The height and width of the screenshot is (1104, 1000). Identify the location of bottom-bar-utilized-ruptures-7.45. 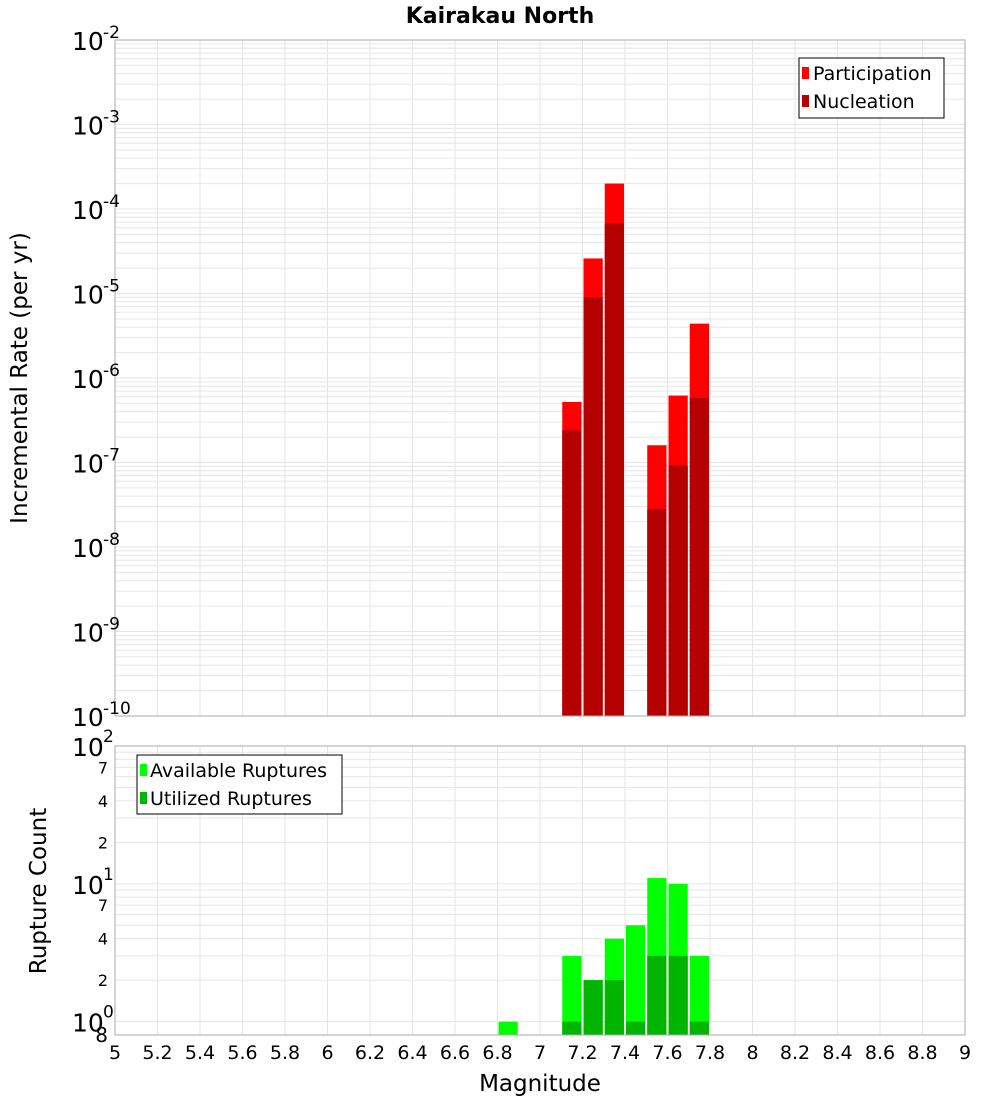
(636, 1028).